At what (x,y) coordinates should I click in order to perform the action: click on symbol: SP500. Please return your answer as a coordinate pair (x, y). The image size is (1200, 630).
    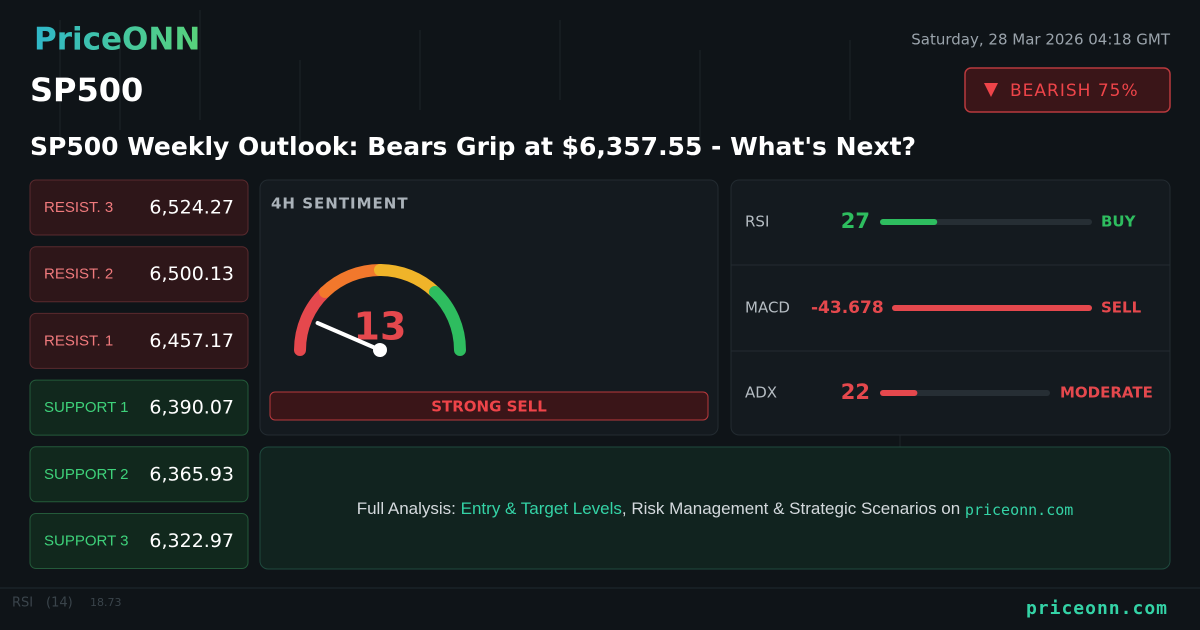
    Looking at the image, I should click on (86, 90).